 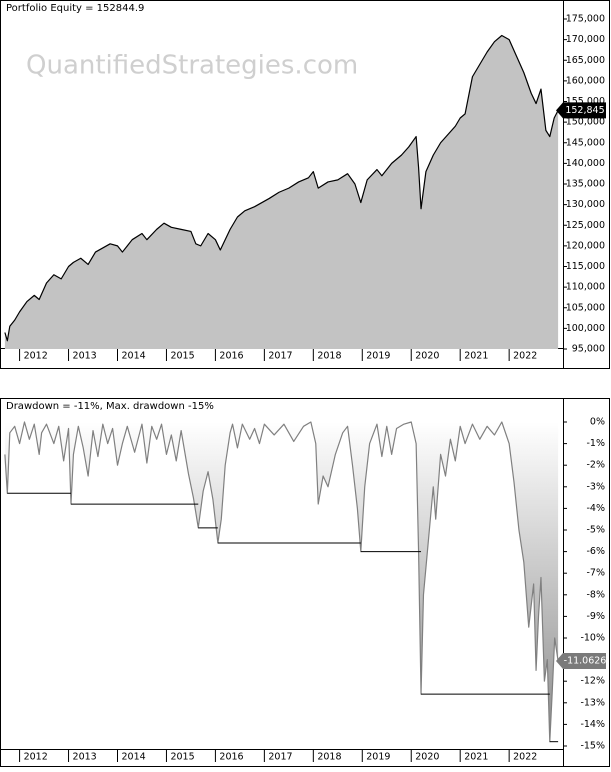 I want to click on y-tick-label: 155,000, so click(x=585, y=101).